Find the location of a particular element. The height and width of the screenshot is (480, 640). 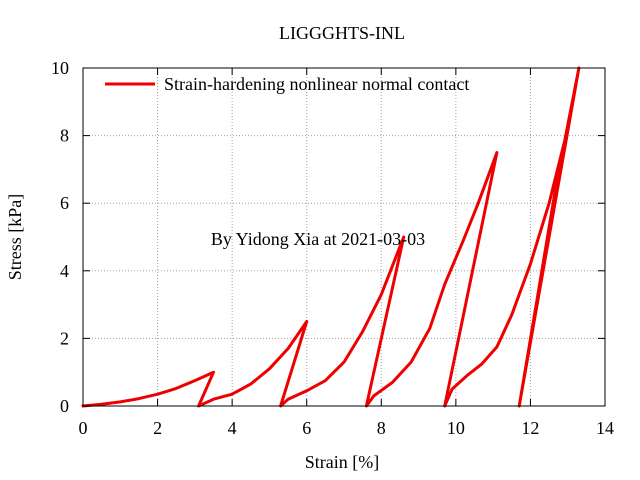

y-tick-label: 6 is located at coordinates (64, 203).